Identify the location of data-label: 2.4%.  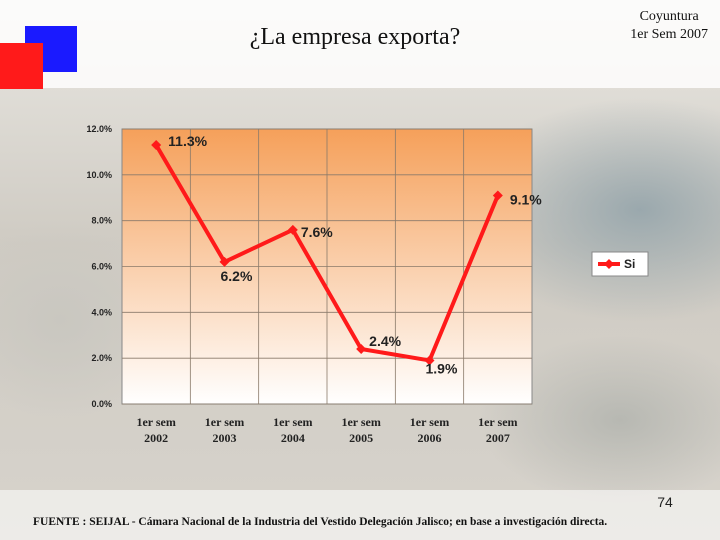
(385, 341).